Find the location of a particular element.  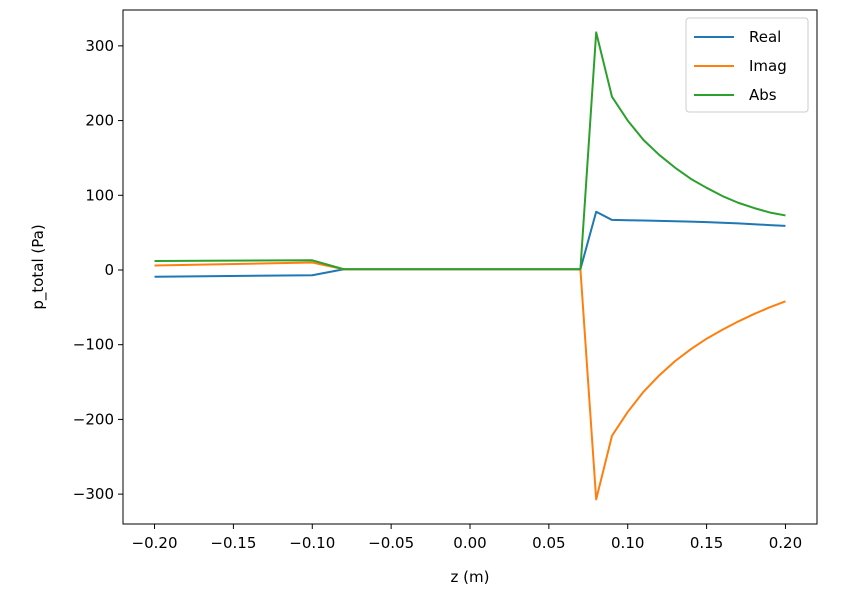

legend-label: Imag is located at coordinates (768, 66).